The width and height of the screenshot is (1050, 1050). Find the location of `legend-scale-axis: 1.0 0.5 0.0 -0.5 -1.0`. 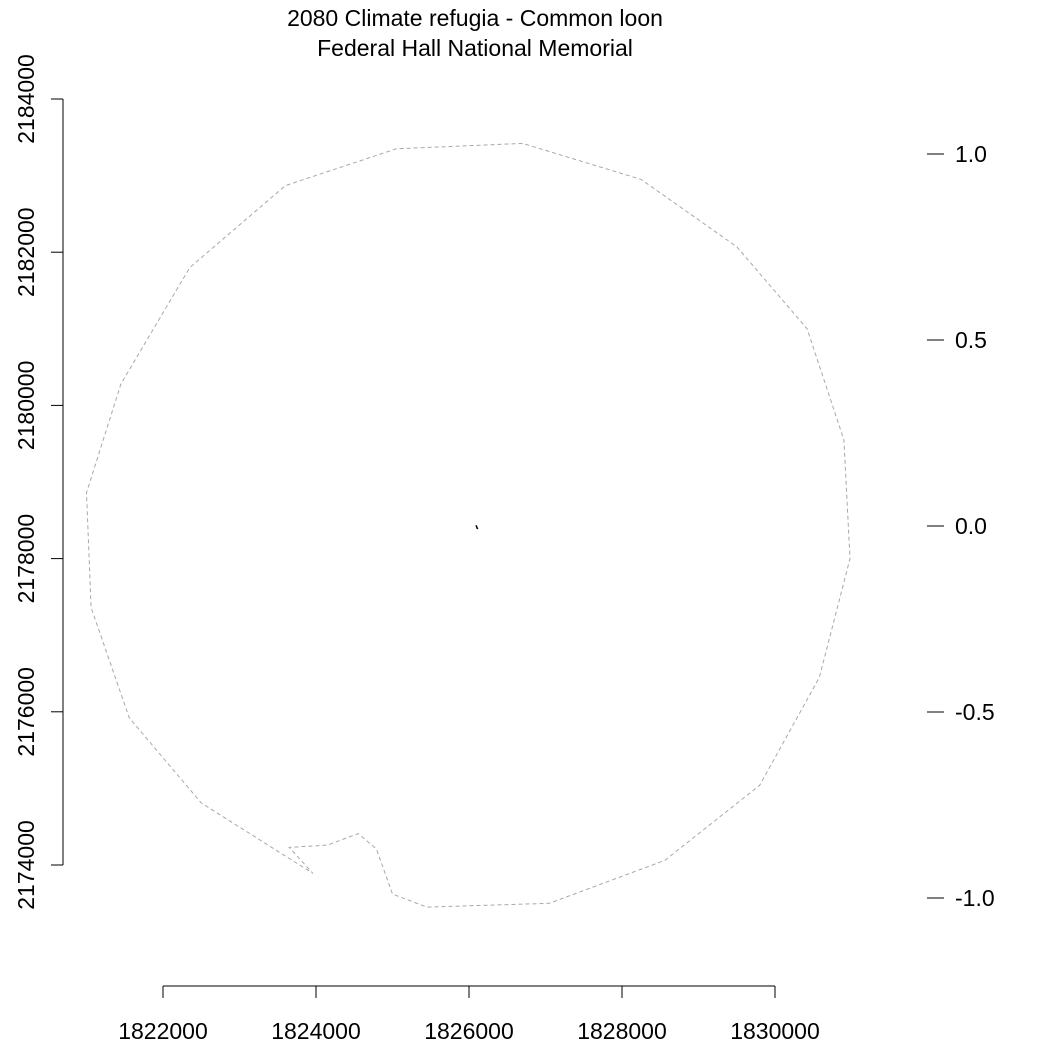

legend-scale-axis: 1.0 0.5 0.0 -0.5 -1.0 is located at coordinates (961, 526).